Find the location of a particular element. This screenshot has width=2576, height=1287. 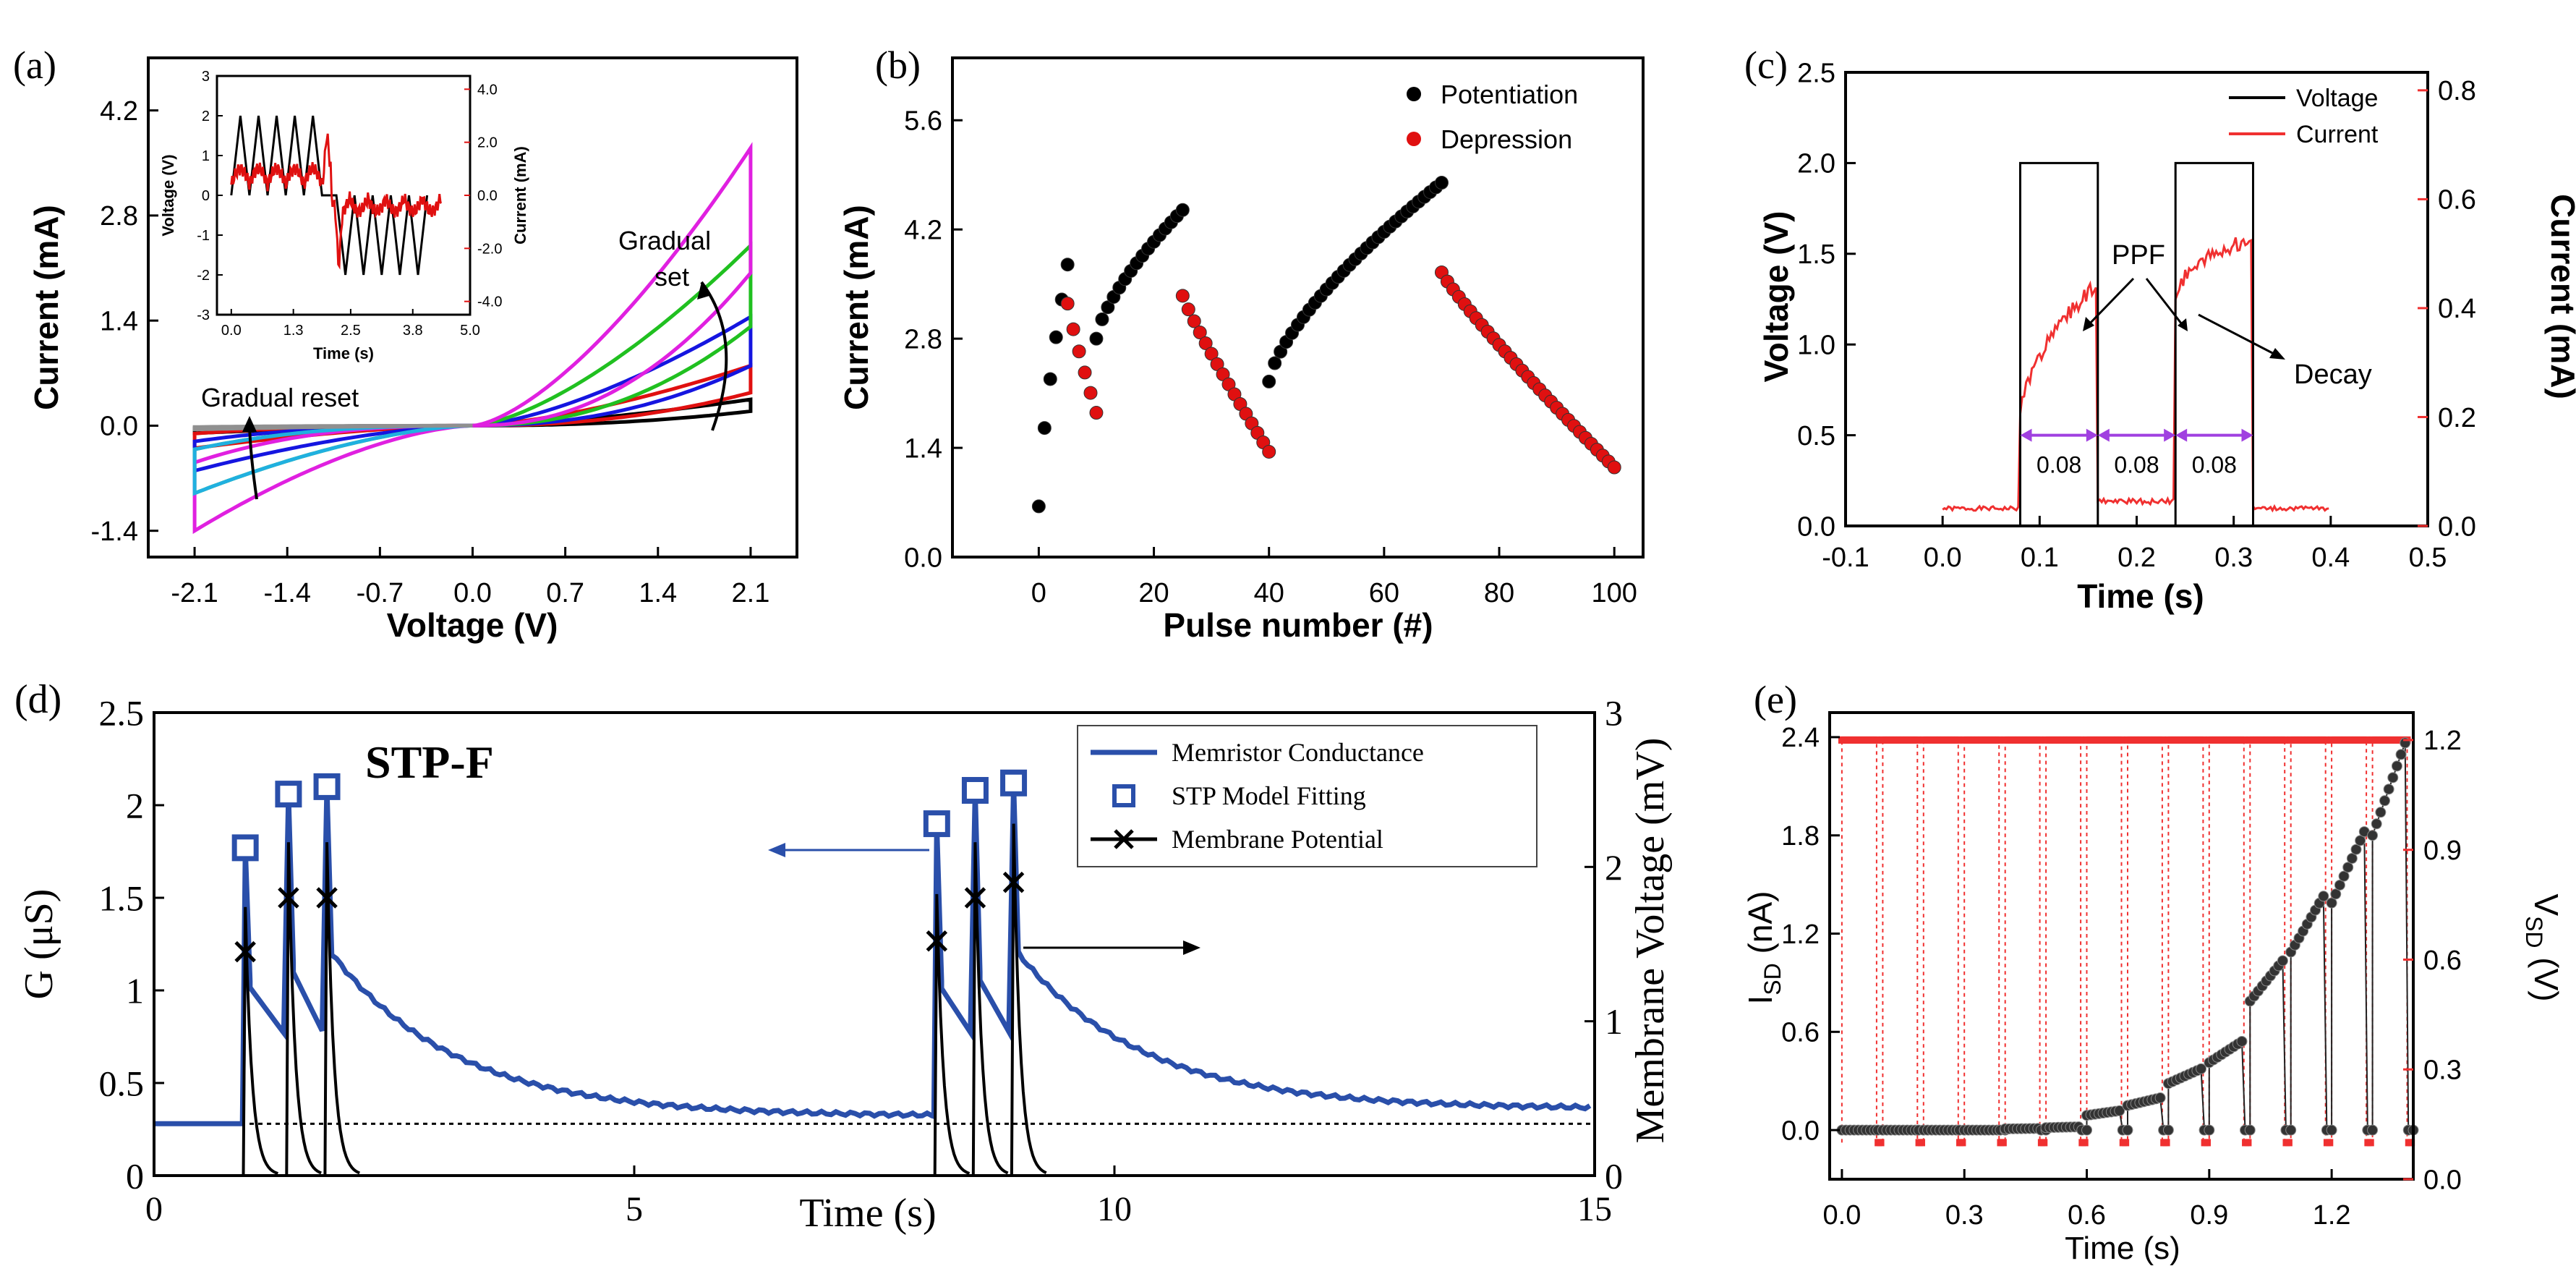

x-tick-label: 5 is located at coordinates (634, 1209).